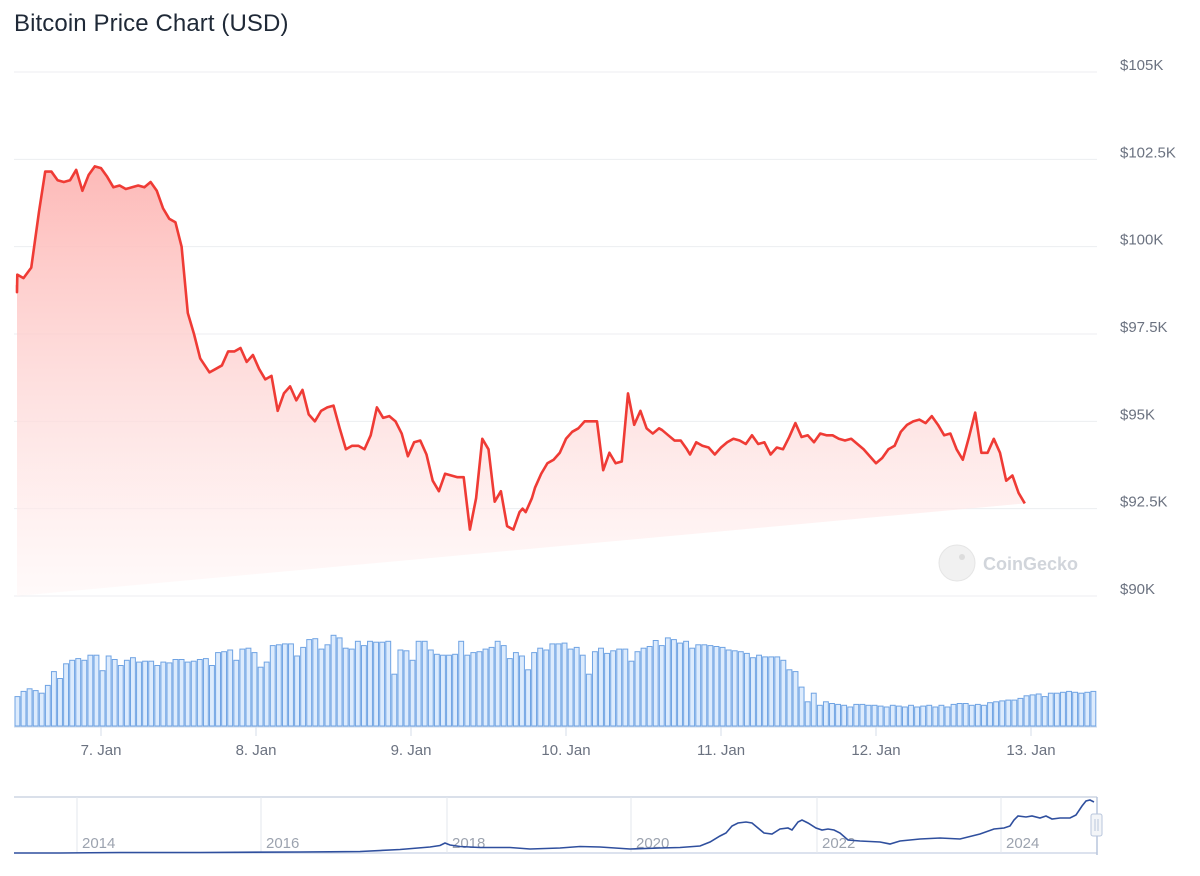 Image resolution: width=1200 pixels, height=876 pixels. What do you see at coordinates (1144, 502) in the screenshot?
I see `y-axis-label: $92.5K` at bounding box center [1144, 502].